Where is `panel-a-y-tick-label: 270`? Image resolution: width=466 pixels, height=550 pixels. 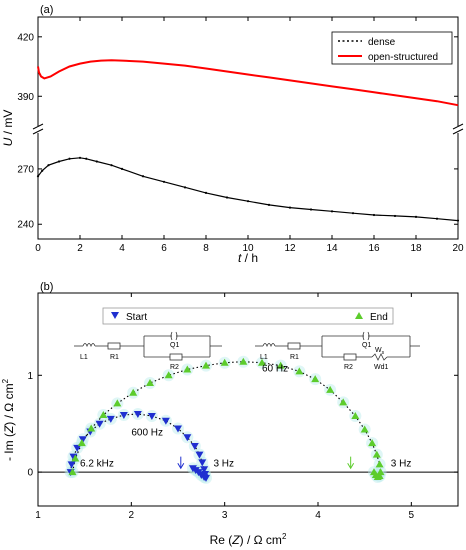 panel-a-y-tick-label: 270 is located at coordinates (25, 169).